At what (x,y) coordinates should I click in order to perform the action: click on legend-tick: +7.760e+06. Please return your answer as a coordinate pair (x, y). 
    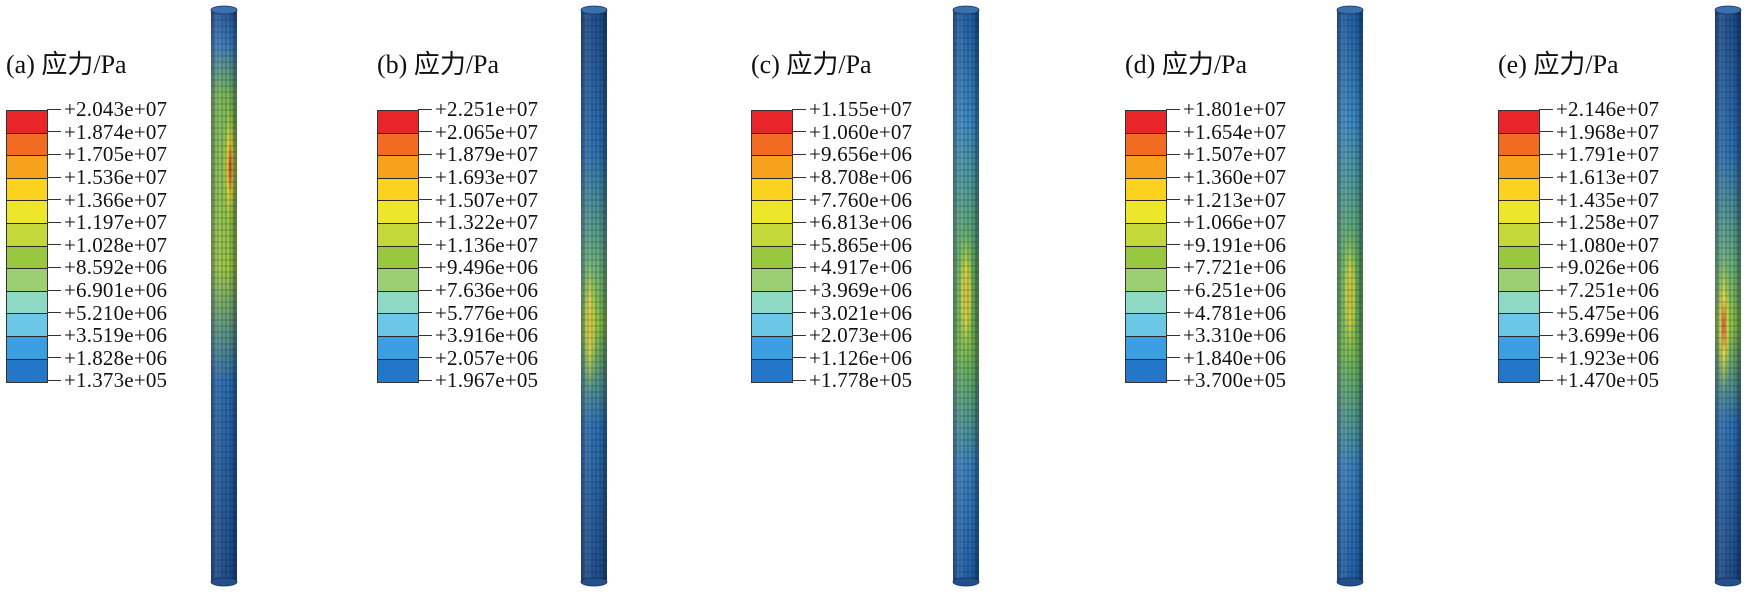
    Looking at the image, I should click on (852, 199).